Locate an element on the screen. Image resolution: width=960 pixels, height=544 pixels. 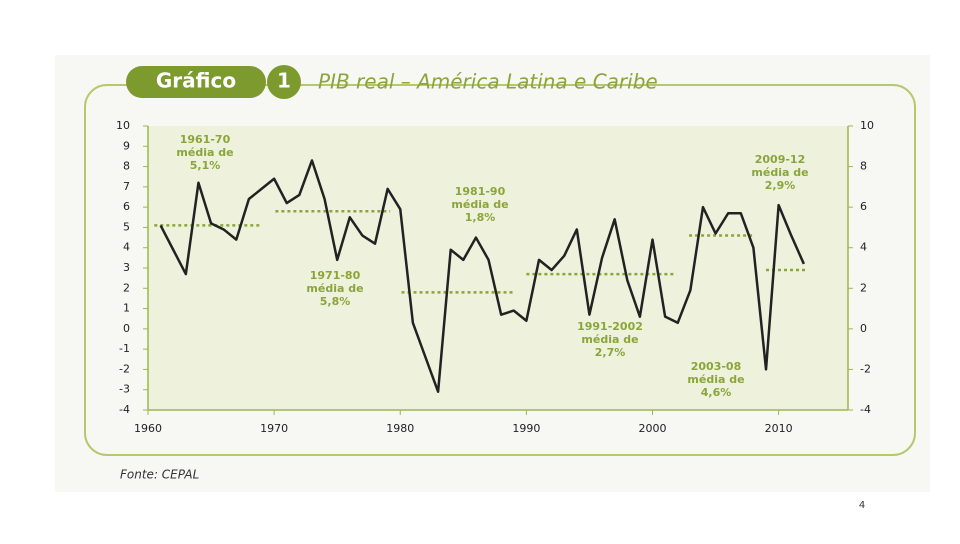
y-tick-label: 0 is located at coordinates (126, 328).